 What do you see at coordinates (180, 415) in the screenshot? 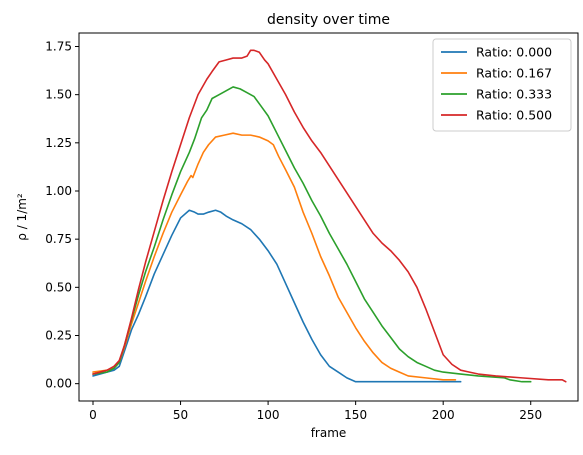
I see `x-tick-label: 50` at bounding box center [180, 415].